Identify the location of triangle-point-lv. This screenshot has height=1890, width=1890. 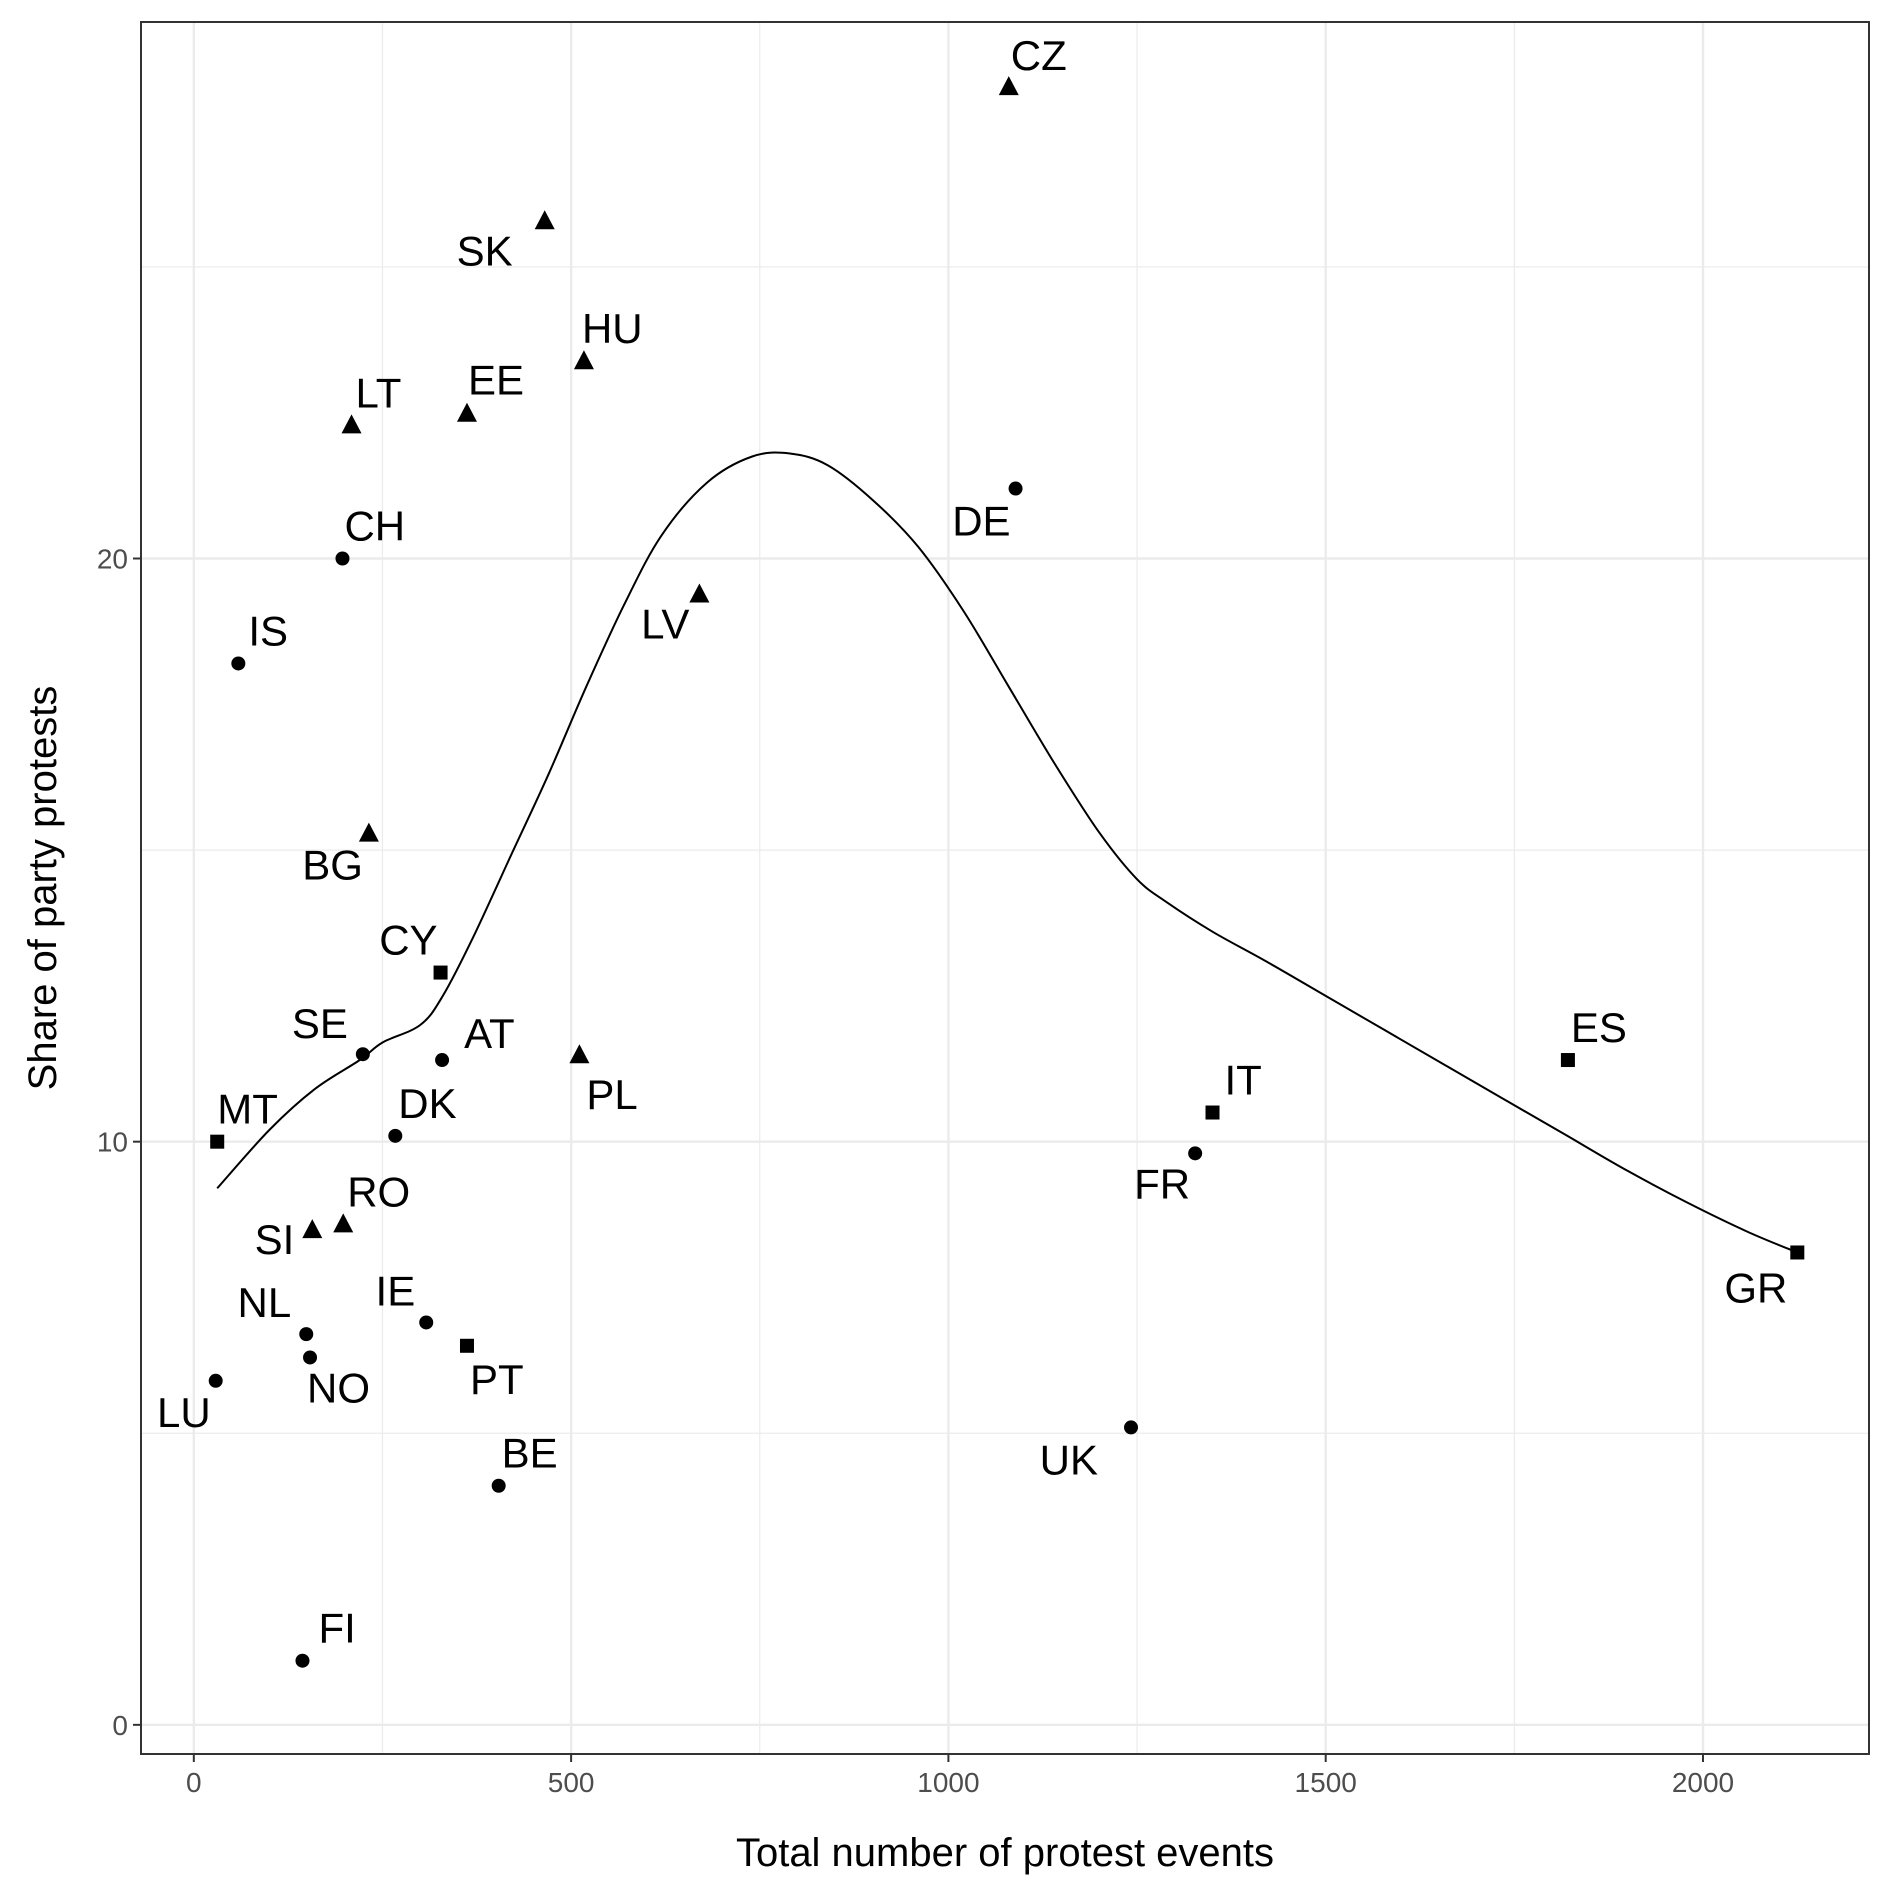
(699, 593).